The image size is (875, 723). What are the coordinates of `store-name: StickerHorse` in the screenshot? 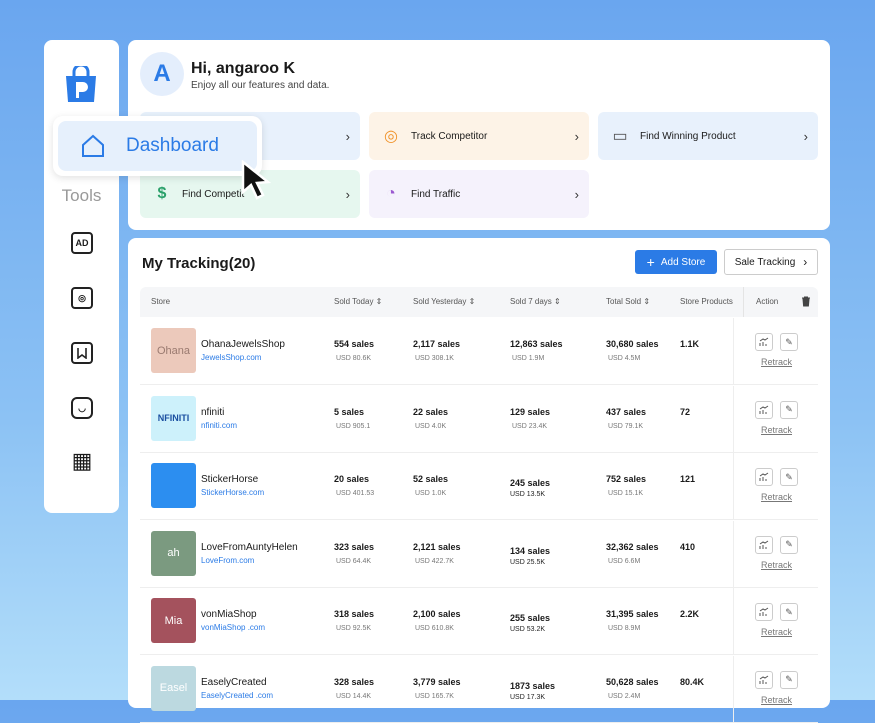 It's located at (230, 479).